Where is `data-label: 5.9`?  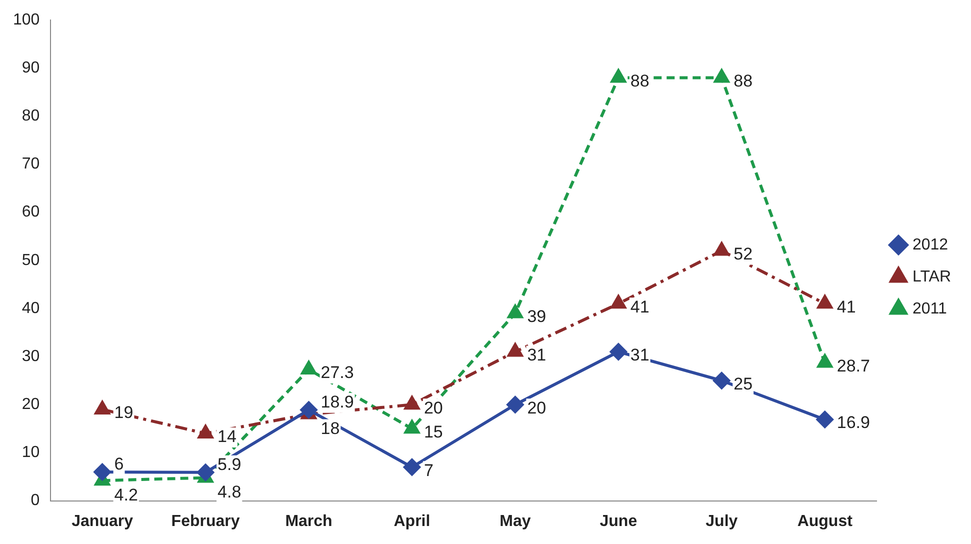 data-label: 5.9 is located at coordinates (230, 464).